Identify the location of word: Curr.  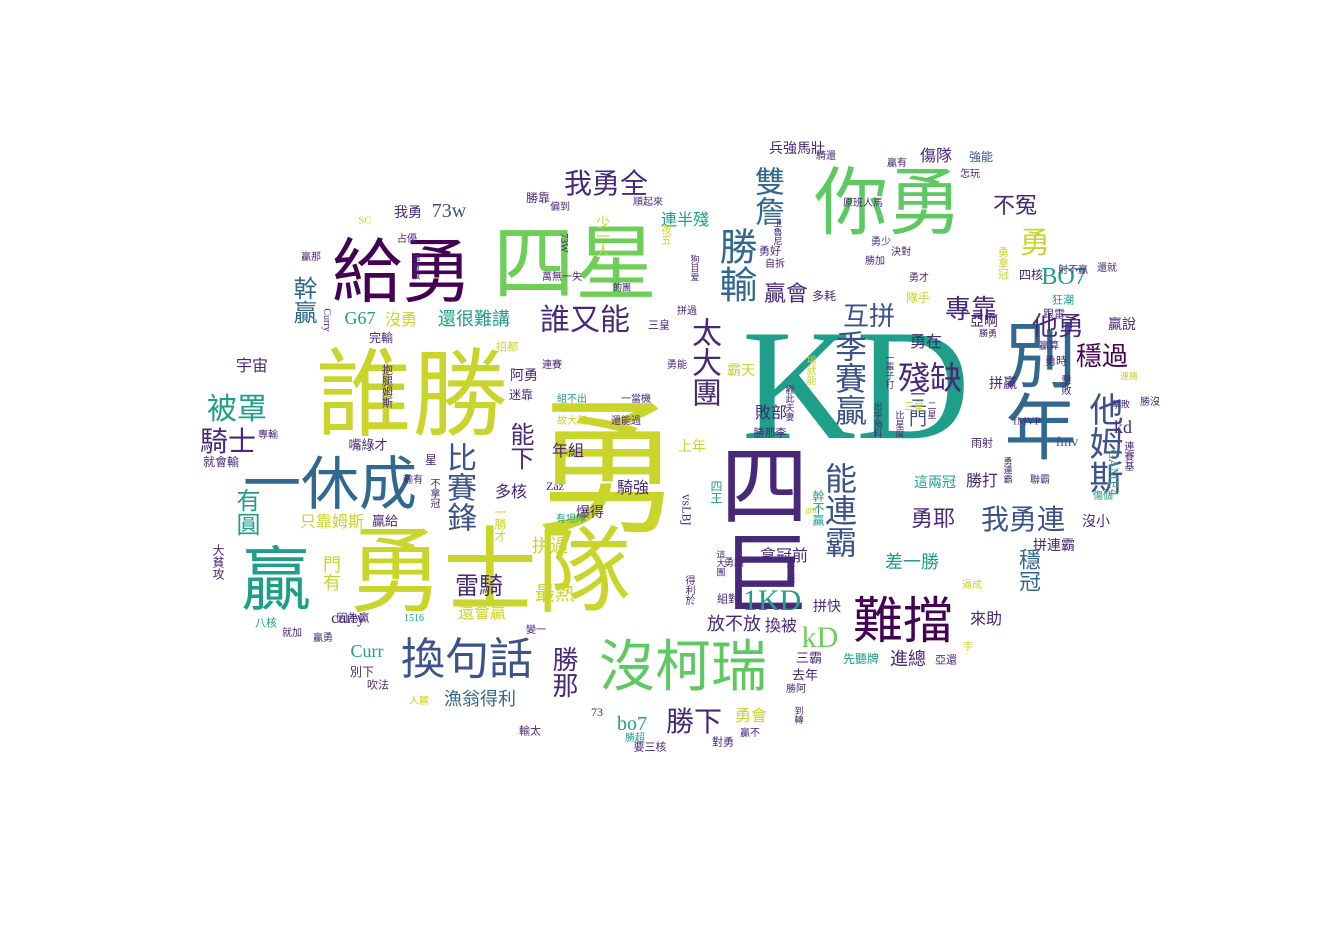
(367, 651).